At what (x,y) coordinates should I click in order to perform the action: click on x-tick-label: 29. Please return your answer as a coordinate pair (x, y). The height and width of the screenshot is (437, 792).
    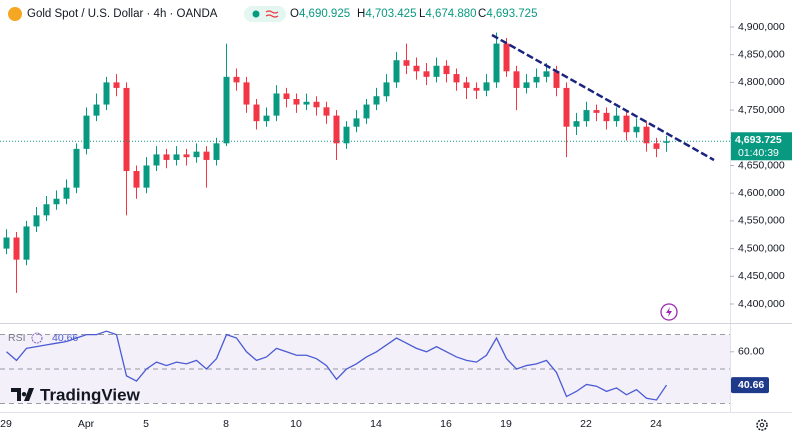
    Looking at the image, I should click on (6, 424).